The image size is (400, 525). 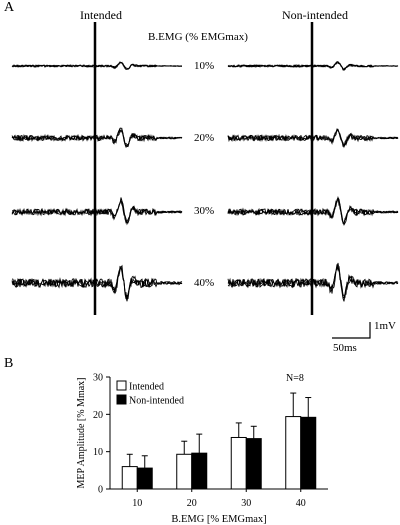 I want to click on legend-label-non-intended: Non-intended, so click(x=156, y=401).